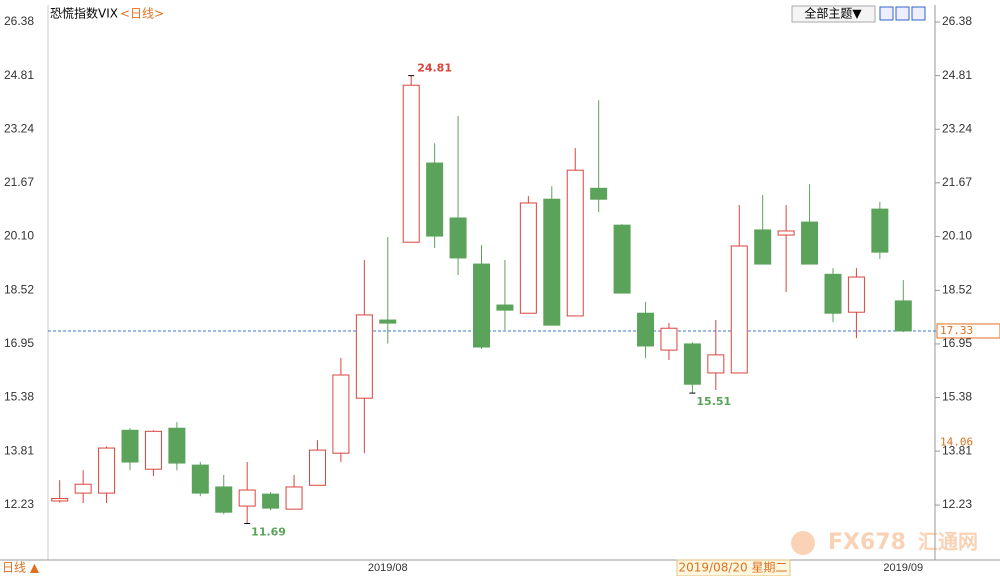  What do you see at coordinates (733, 568) in the screenshot?
I see `crosshair-label: 2019/08/20 星期二` at bounding box center [733, 568].